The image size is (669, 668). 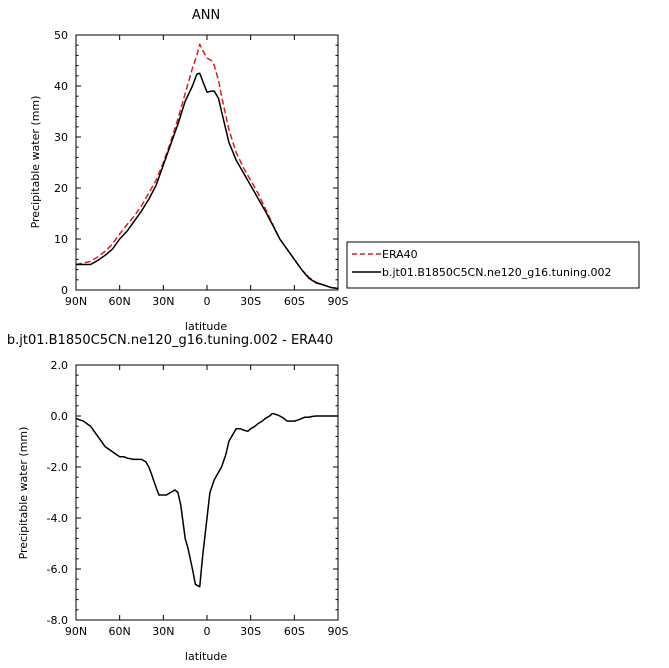 What do you see at coordinates (57, 569) in the screenshot?
I see `y-tick-label: -6.0` at bounding box center [57, 569].